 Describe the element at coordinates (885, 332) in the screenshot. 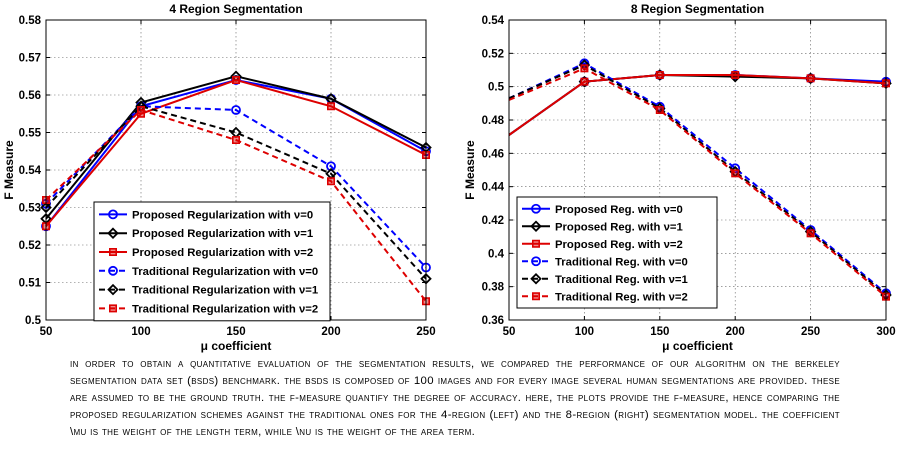

I see `x-tick-label: 300` at that location.